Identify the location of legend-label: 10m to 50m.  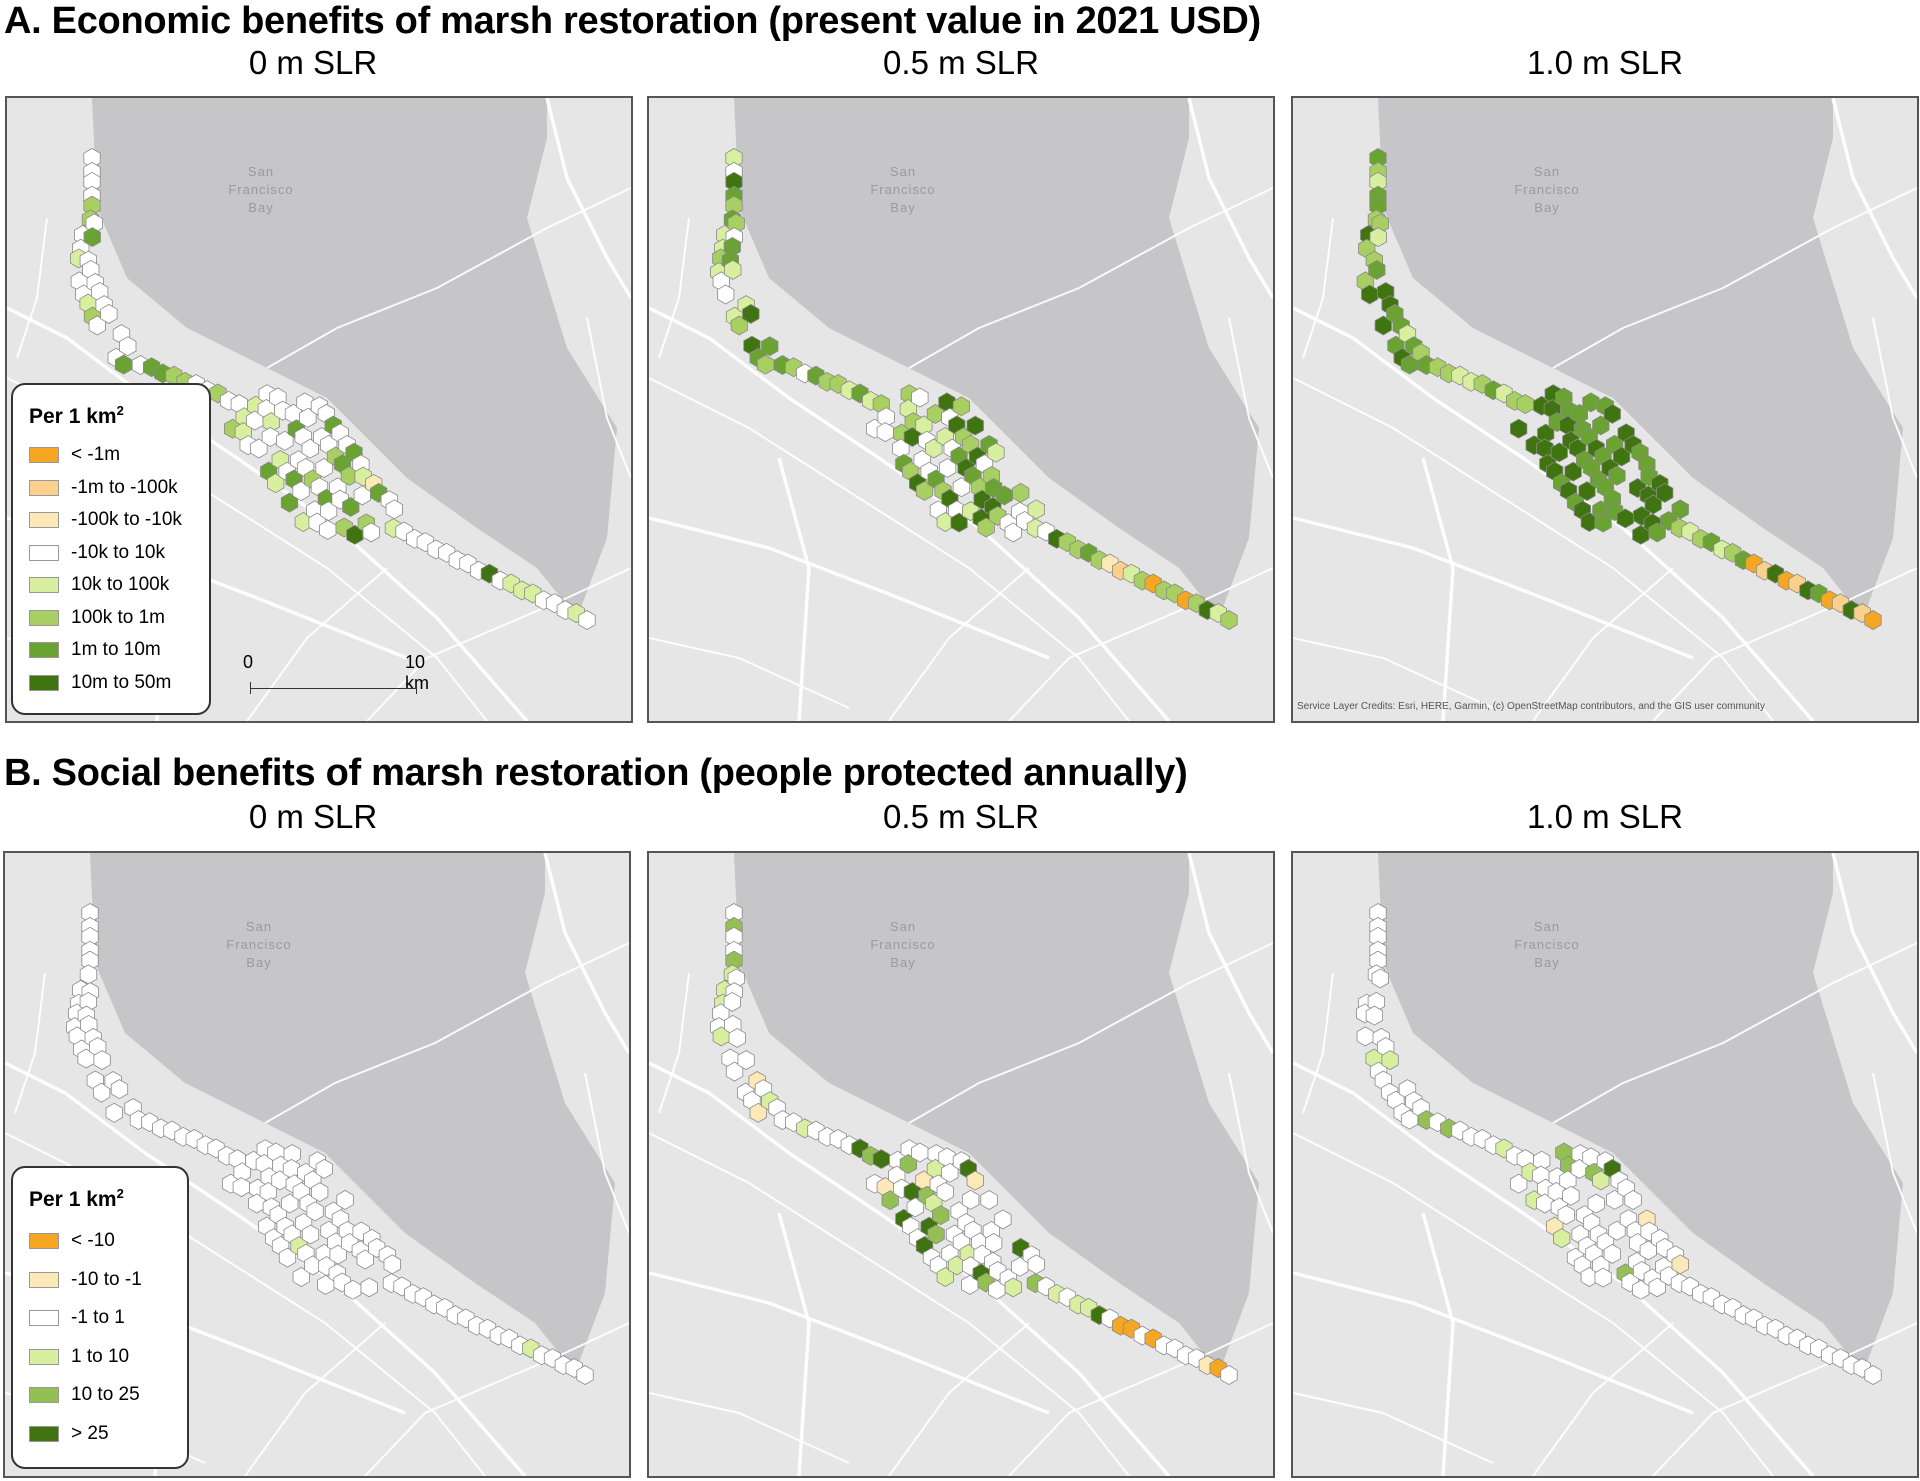
(121, 682).